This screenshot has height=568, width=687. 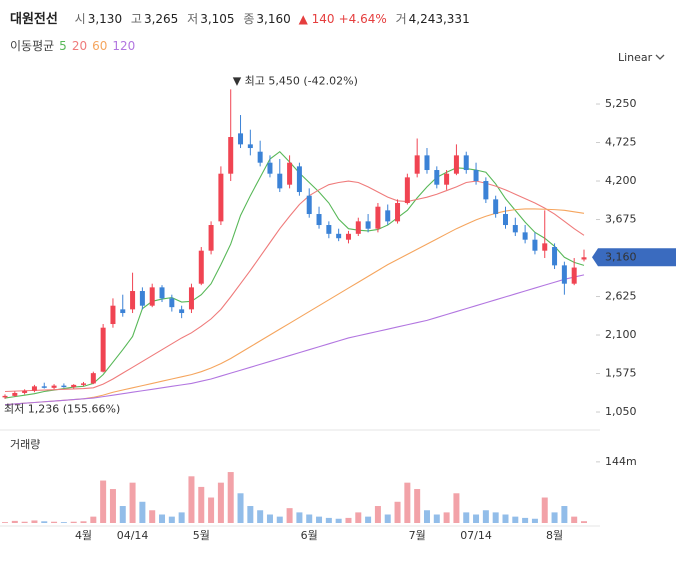 I want to click on dropdown-chevron, so click(x=660, y=57).